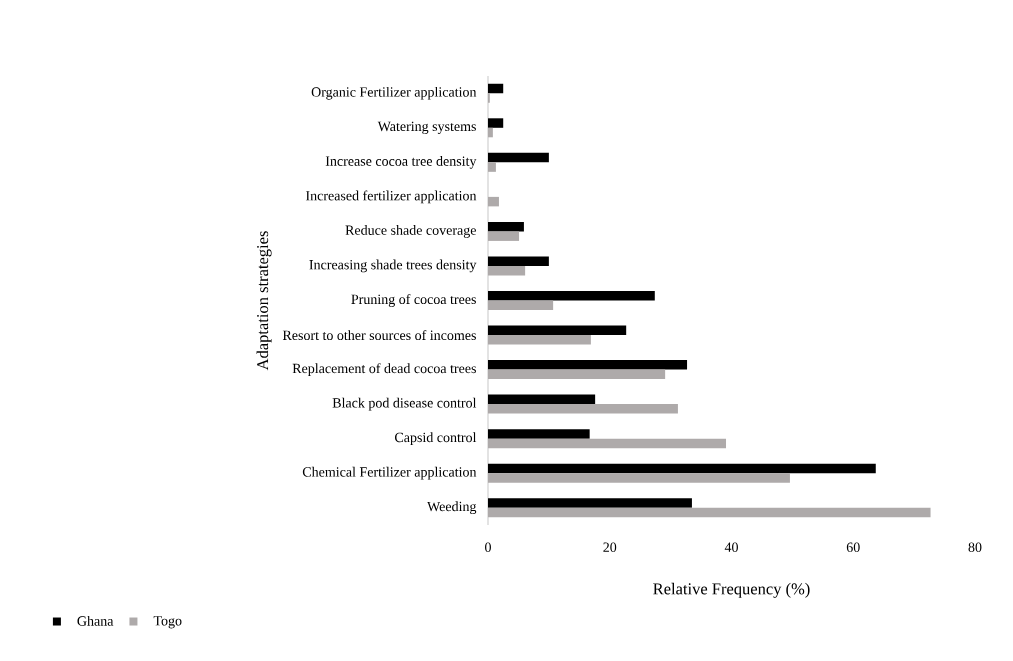 The image size is (1013, 661). I want to click on x-tick-label: 20, so click(610, 547).